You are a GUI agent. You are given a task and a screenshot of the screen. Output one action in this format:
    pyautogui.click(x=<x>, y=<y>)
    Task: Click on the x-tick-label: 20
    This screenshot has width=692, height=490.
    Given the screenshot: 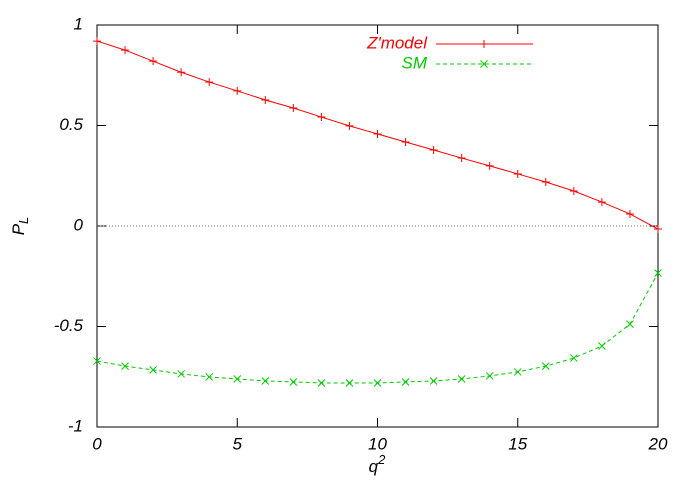 What is the action you would take?
    pyautogui.click(x=658, y=443)
    